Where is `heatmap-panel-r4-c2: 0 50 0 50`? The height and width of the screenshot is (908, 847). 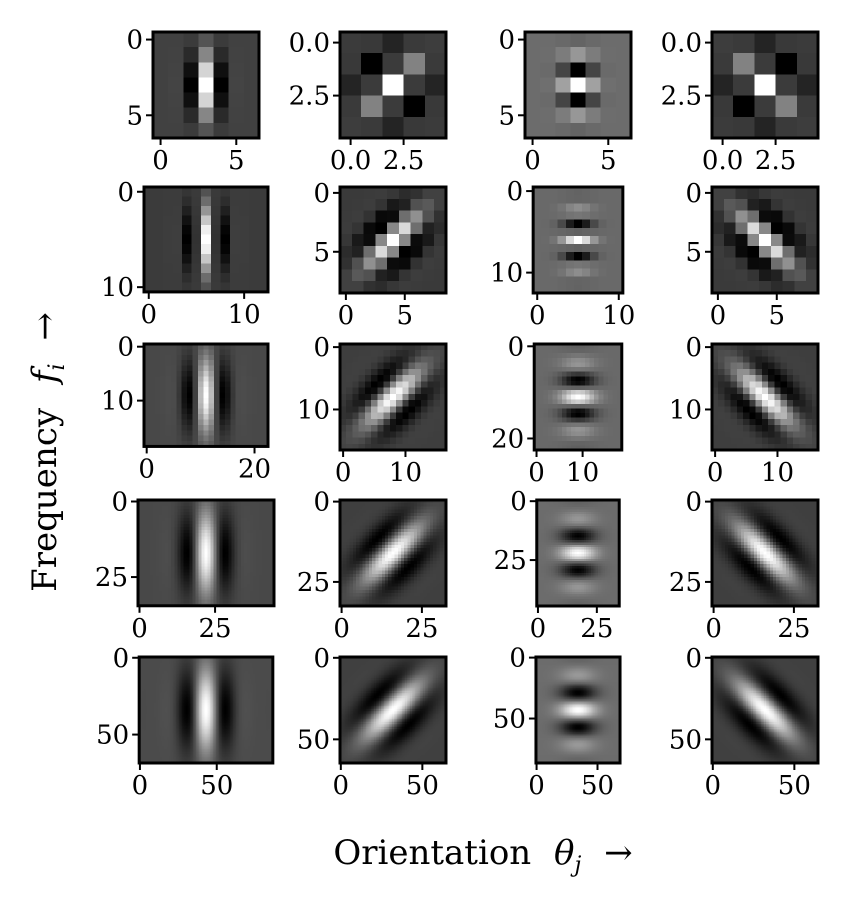 heatmap-panel-r4-c2: 0 50 0 50 is located at coordinates (557, 722).